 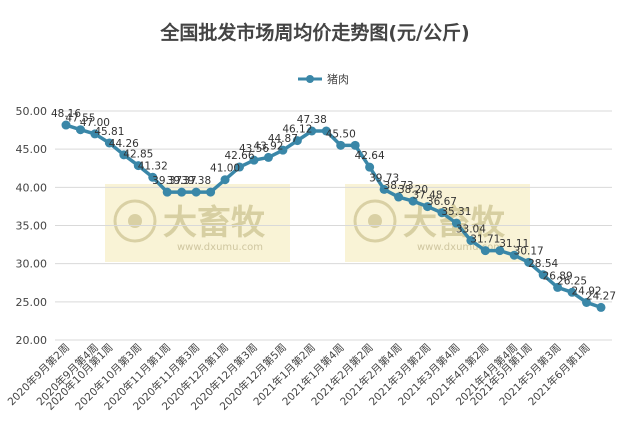 What do you see at coordinates (32, 302) in the screenshot?
I see `y-tick-label: 25.00` at bounding box center [32, 302].